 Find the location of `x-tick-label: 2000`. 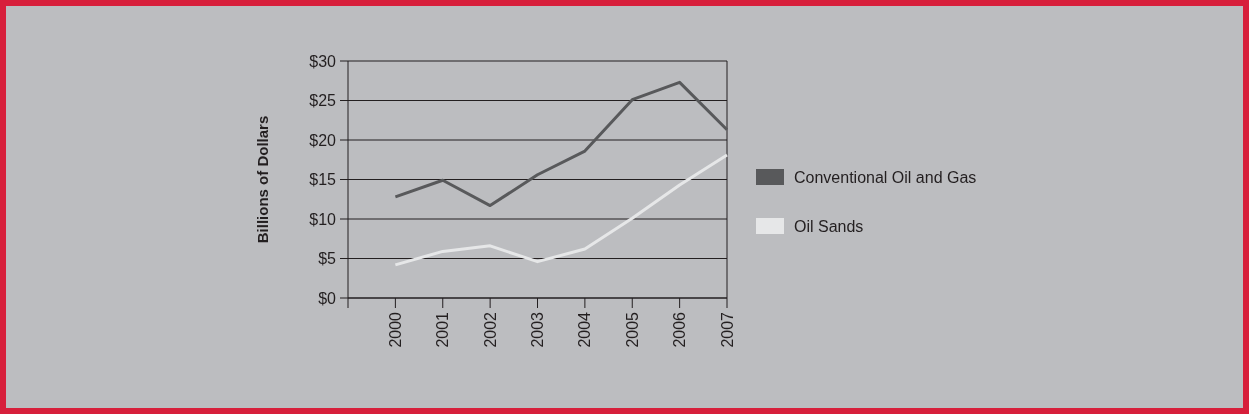

x-tick-label: 2000 is located at coordinates (395, 329).